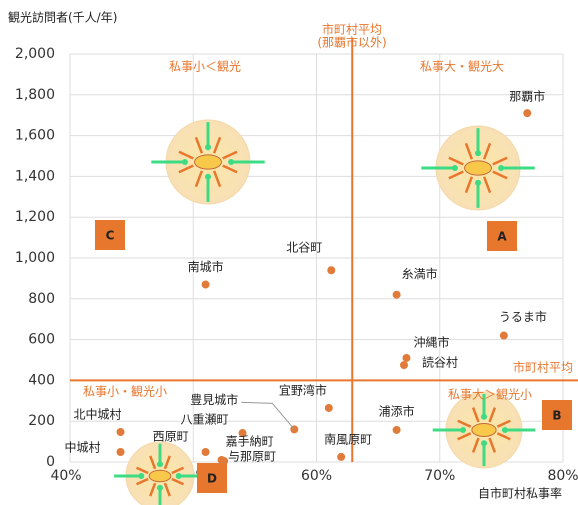 Image resolution: width=578 pixels, height=505 pixels. What do you see at coordinates (562, 476) in the screenshot?
I see `x-tick-label: 80%` at bounding box center [562, 476].